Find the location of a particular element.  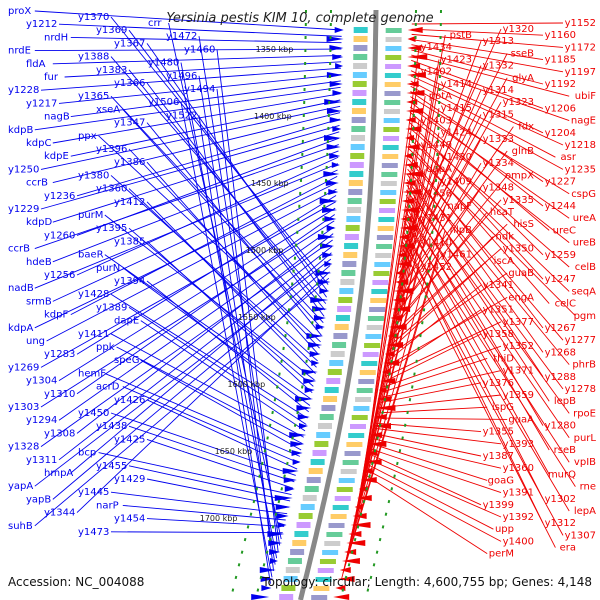

gene-label-forward: y1229 is located at coordinates (23, 209).